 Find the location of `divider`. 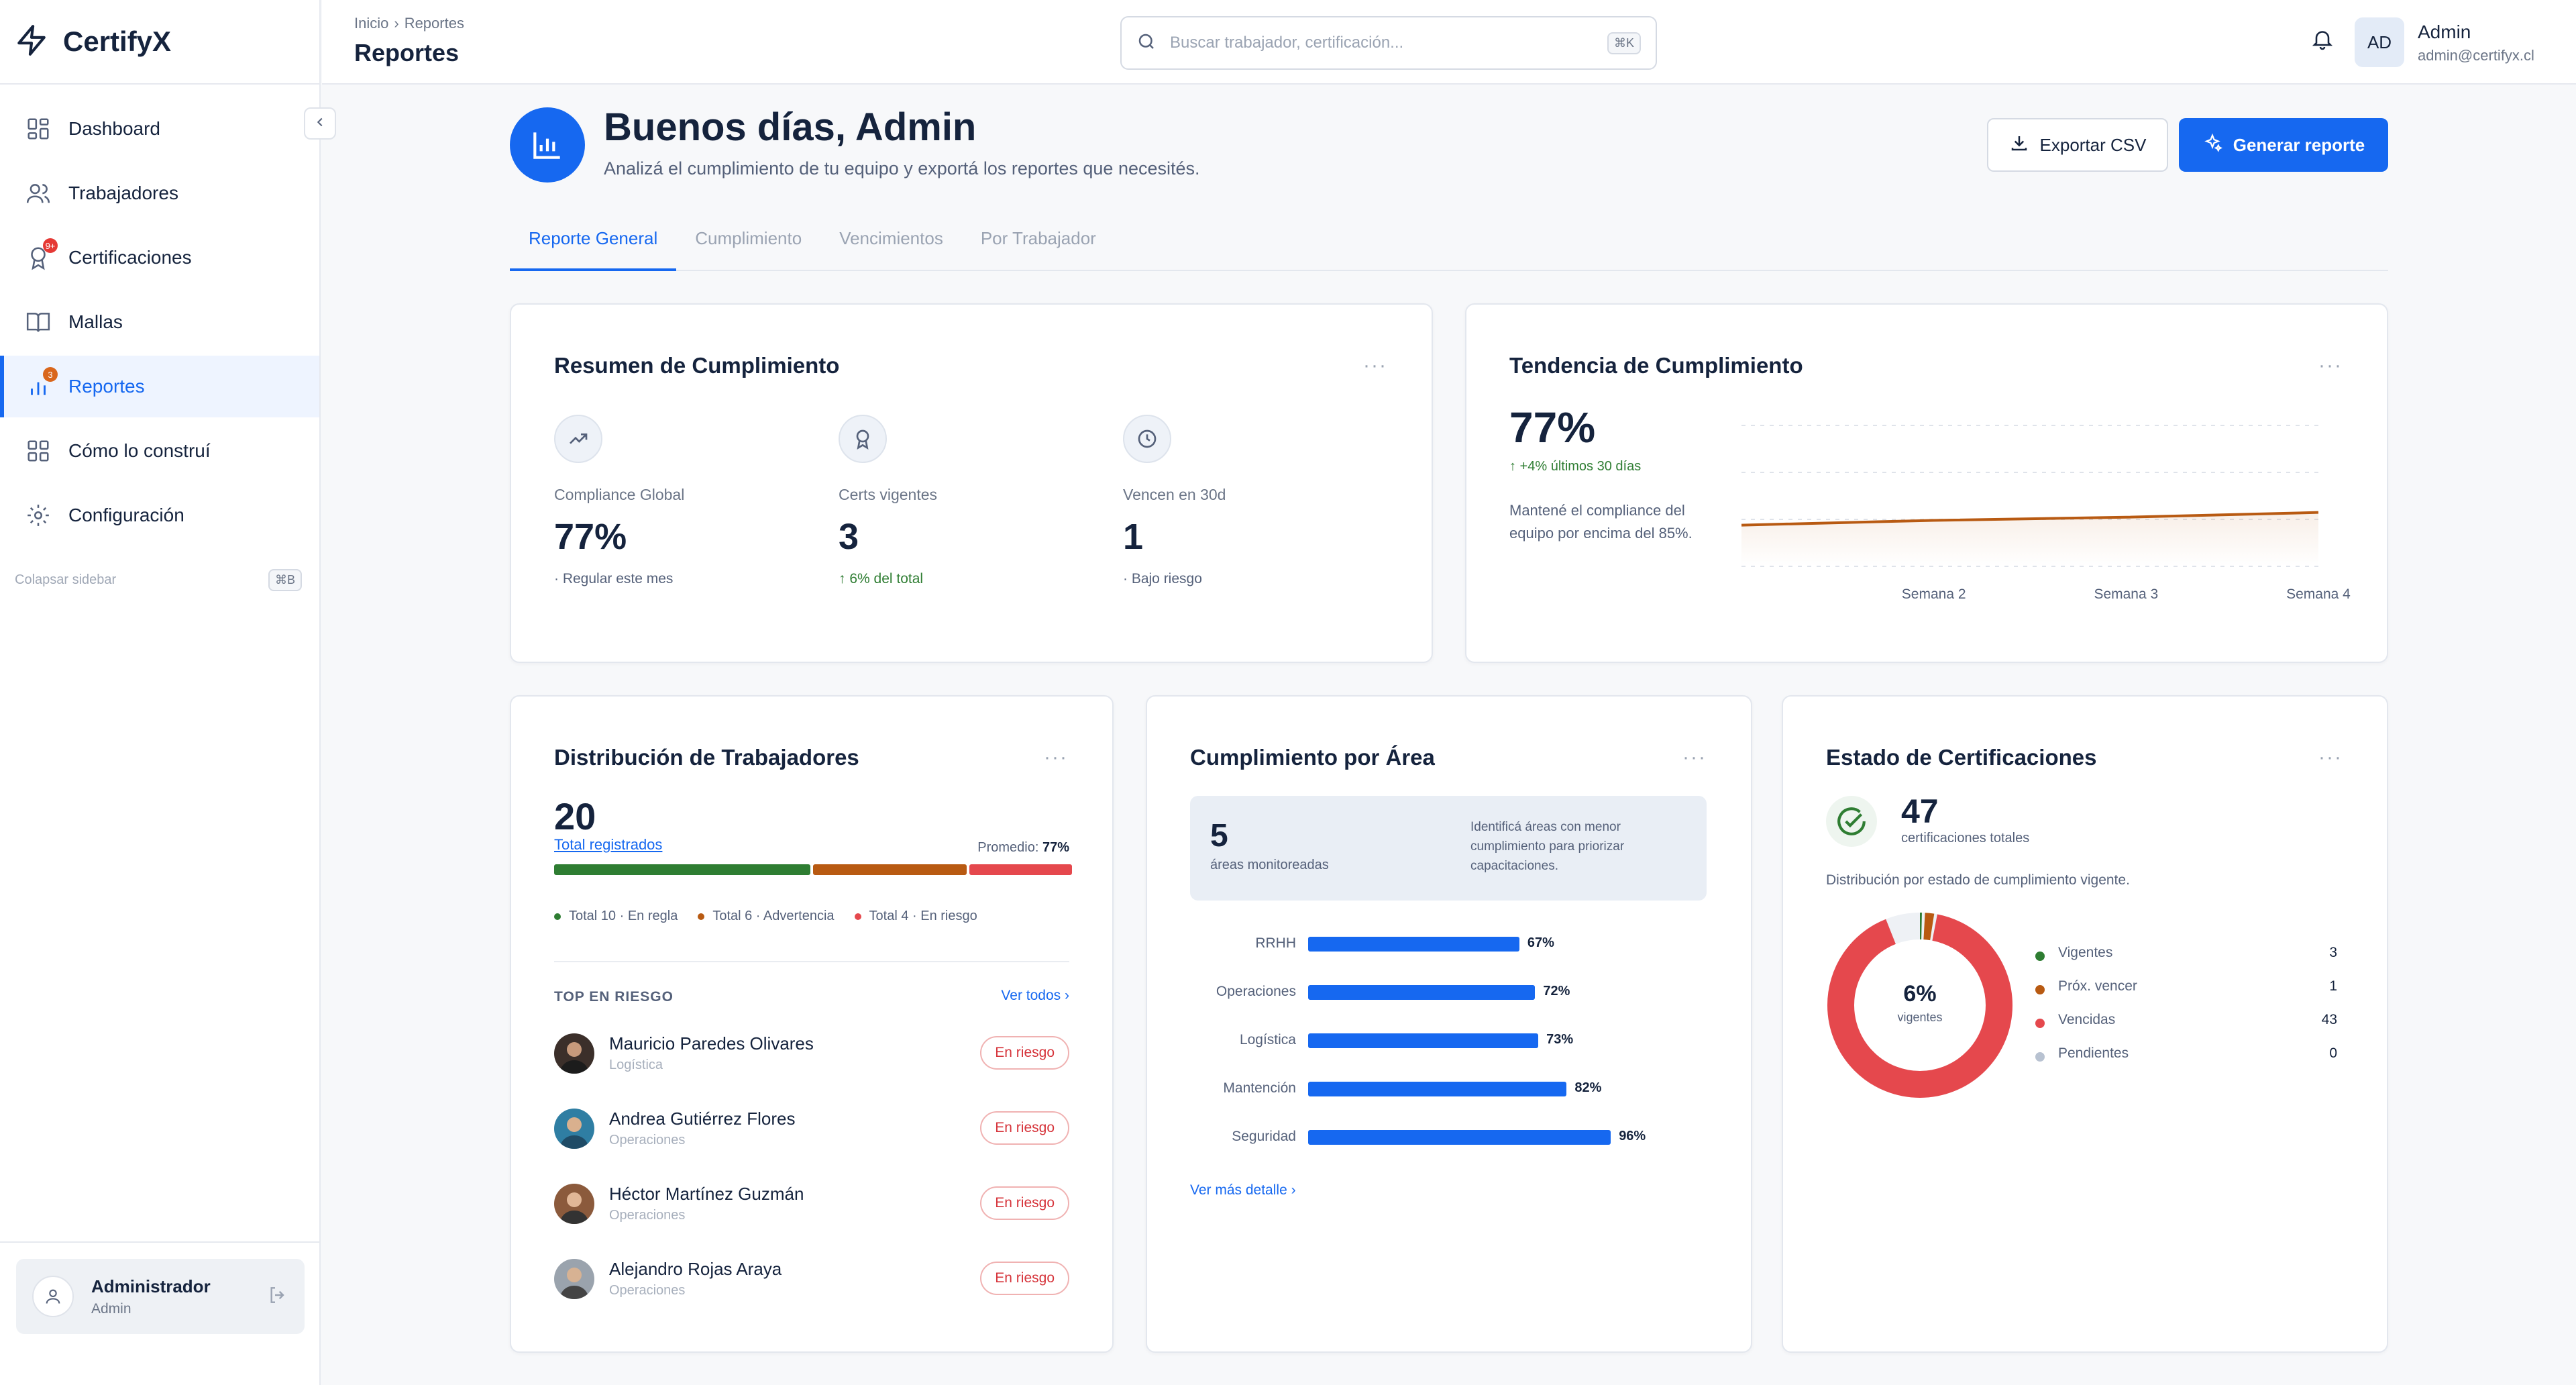

divider is located at coordinates (811, 961).